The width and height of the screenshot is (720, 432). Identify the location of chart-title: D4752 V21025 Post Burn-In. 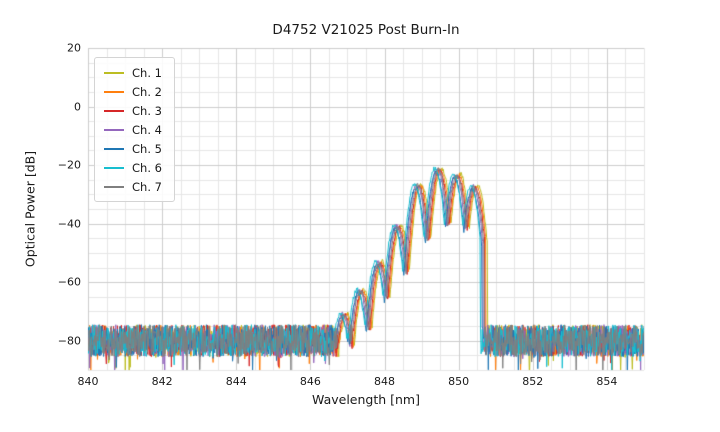
(366, 30).